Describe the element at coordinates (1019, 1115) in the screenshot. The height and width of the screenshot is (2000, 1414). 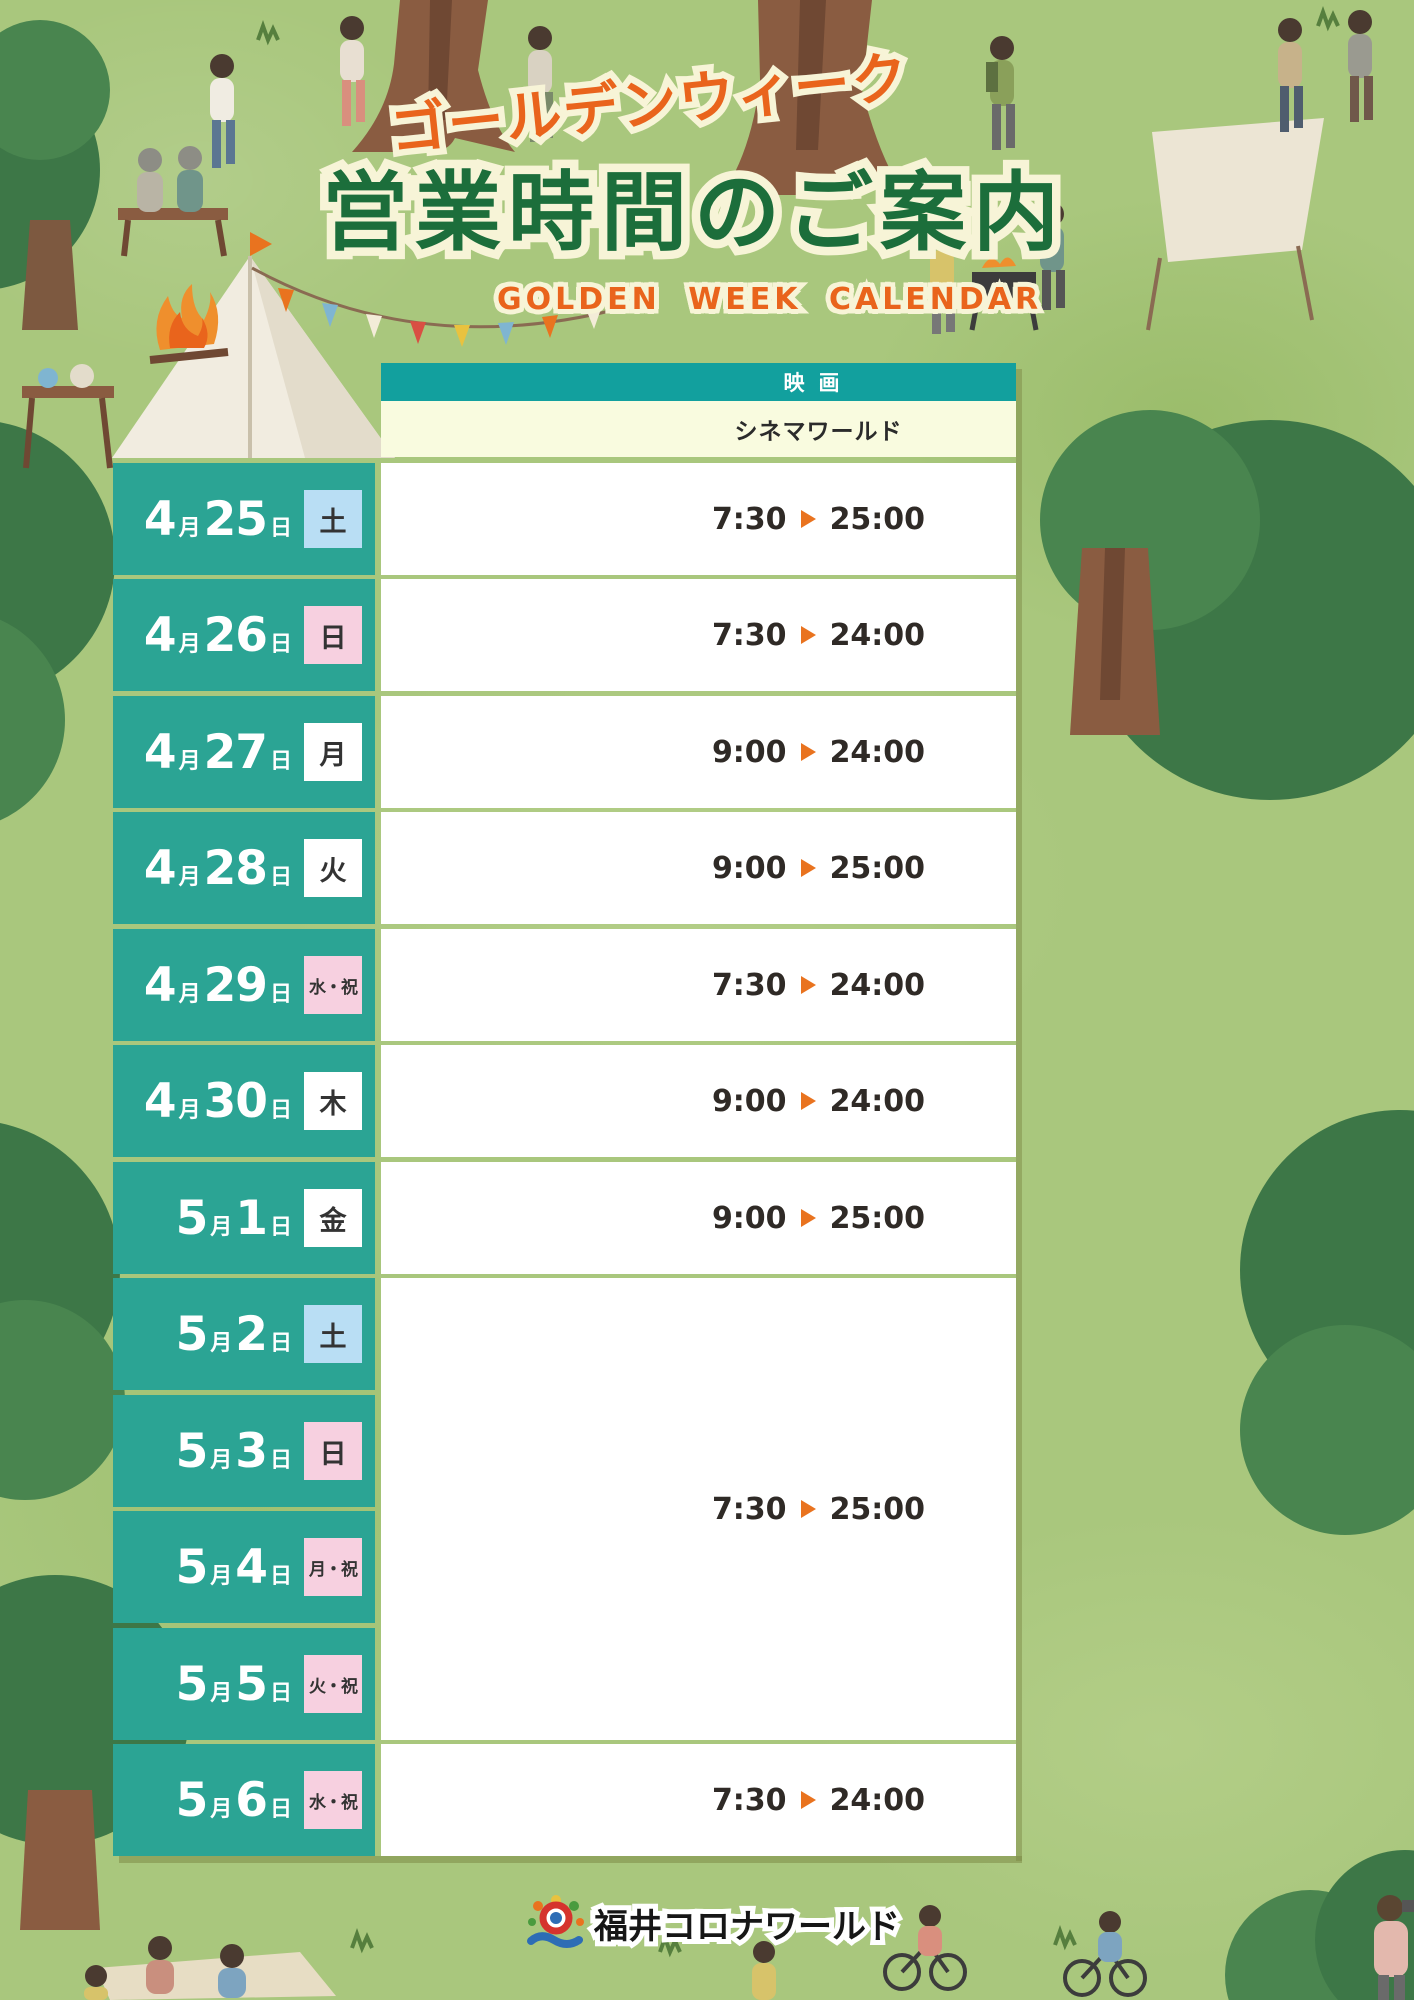
I see `table-edge-shadow-right` at that location.